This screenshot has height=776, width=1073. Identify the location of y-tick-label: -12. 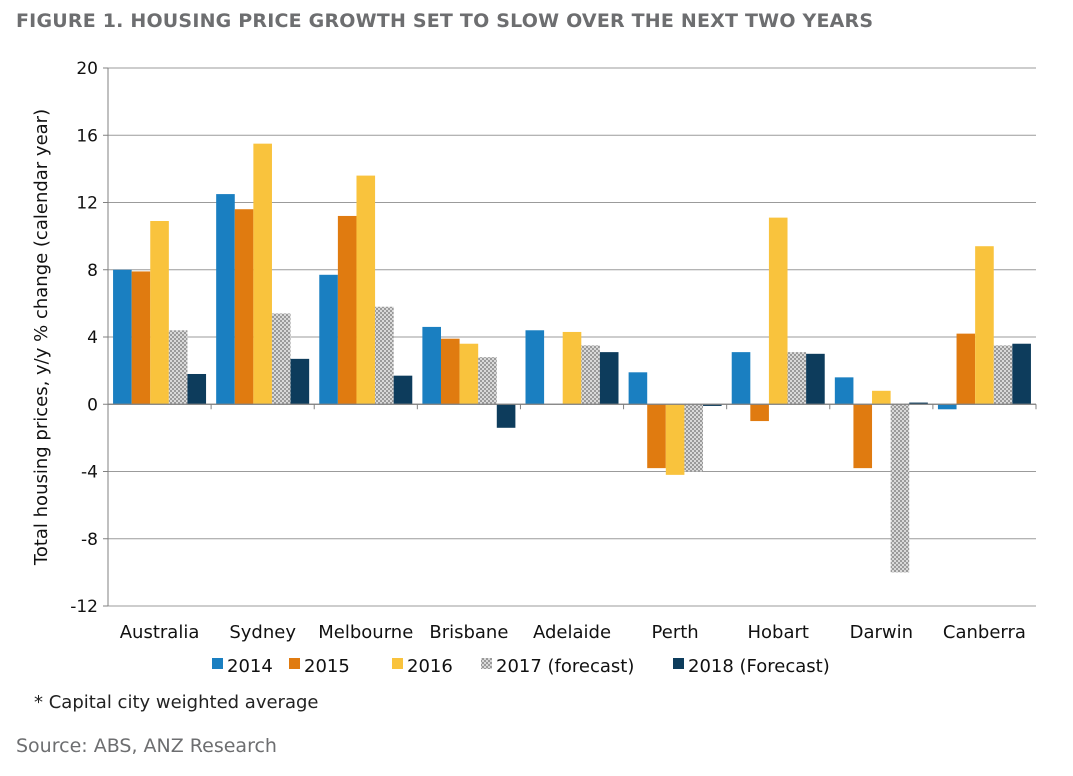
(84, 607).